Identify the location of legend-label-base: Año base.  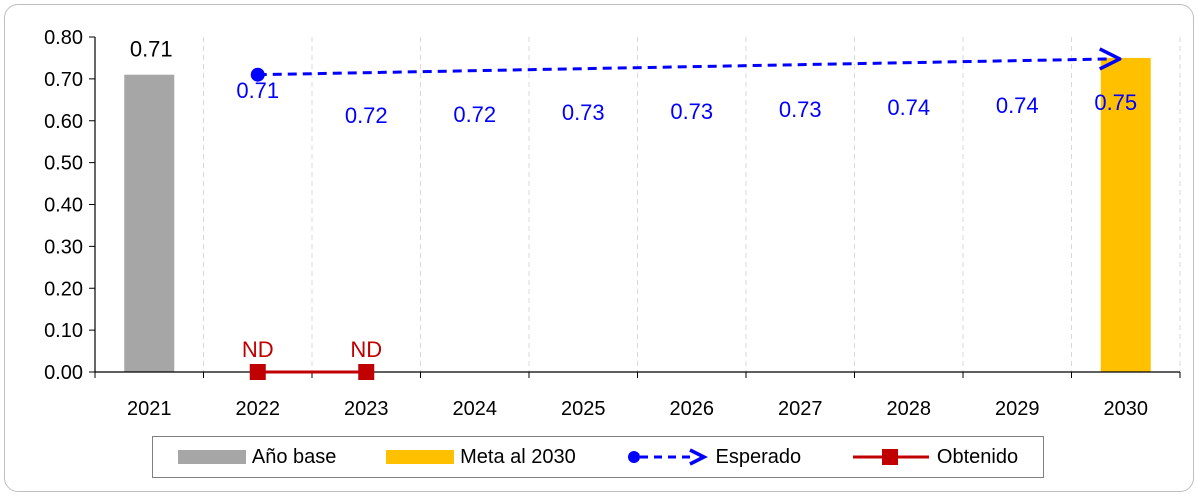
(294, 456).